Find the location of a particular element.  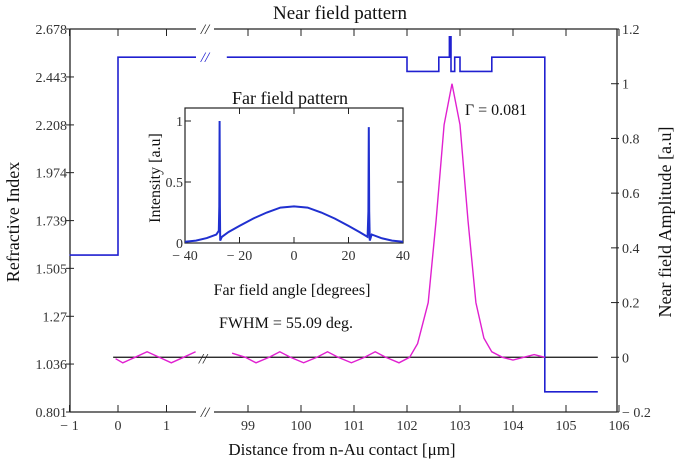

x-tick-label: 105 is located at coordinates (566, 426).